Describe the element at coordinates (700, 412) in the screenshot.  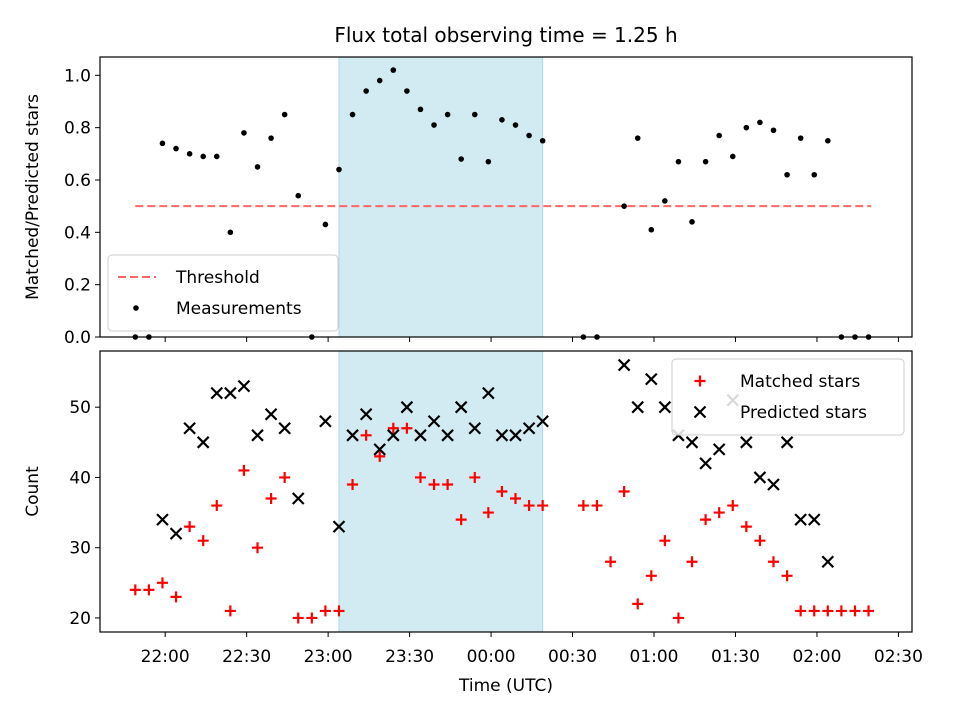
I see `legend-predicted-swatch` at that location.